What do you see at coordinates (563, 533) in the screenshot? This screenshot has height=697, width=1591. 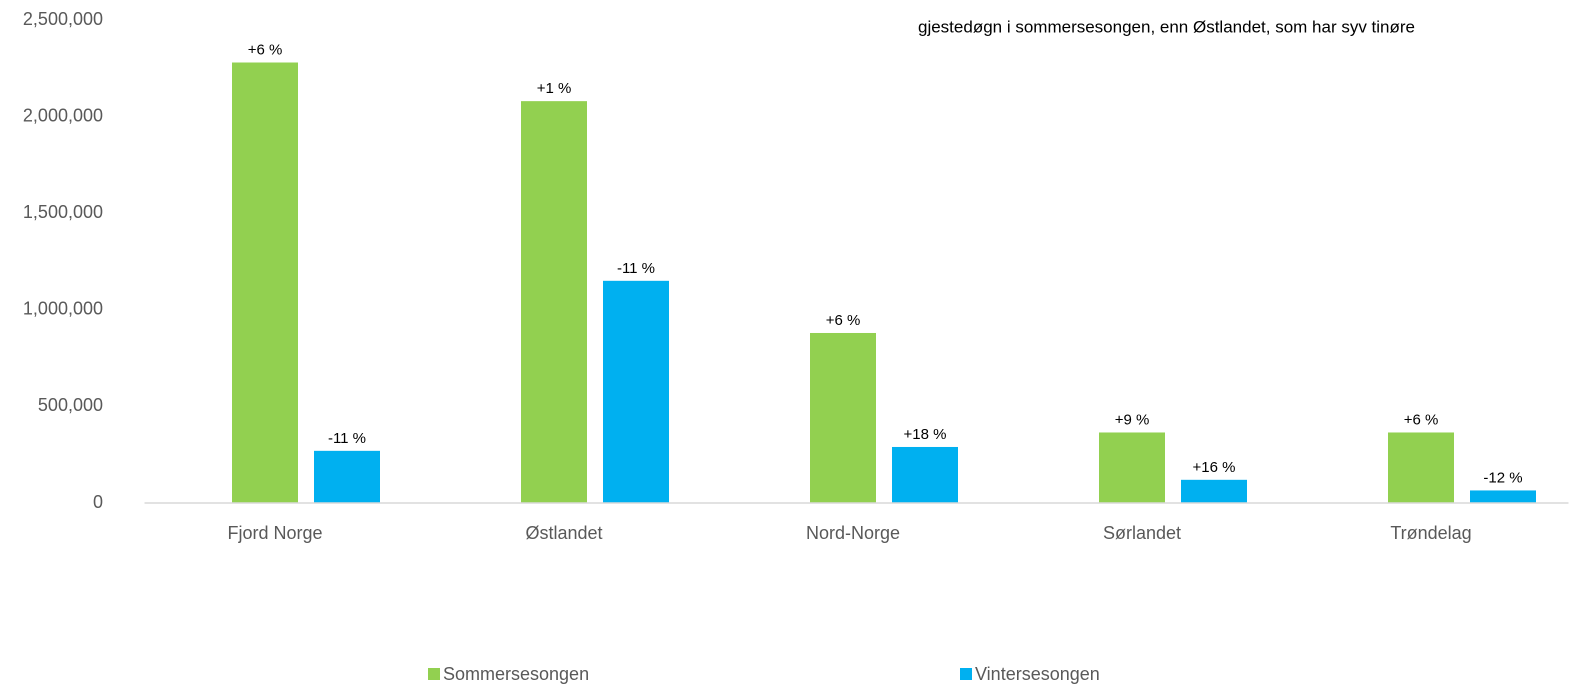 I see `x-tick-label: Østlandet` at bounding box center [563, 533].